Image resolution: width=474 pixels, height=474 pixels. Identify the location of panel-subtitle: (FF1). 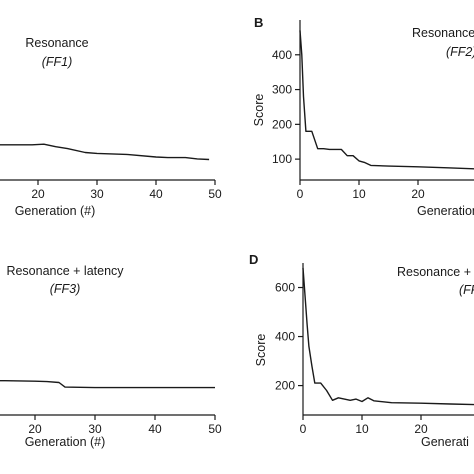
(57, 62).